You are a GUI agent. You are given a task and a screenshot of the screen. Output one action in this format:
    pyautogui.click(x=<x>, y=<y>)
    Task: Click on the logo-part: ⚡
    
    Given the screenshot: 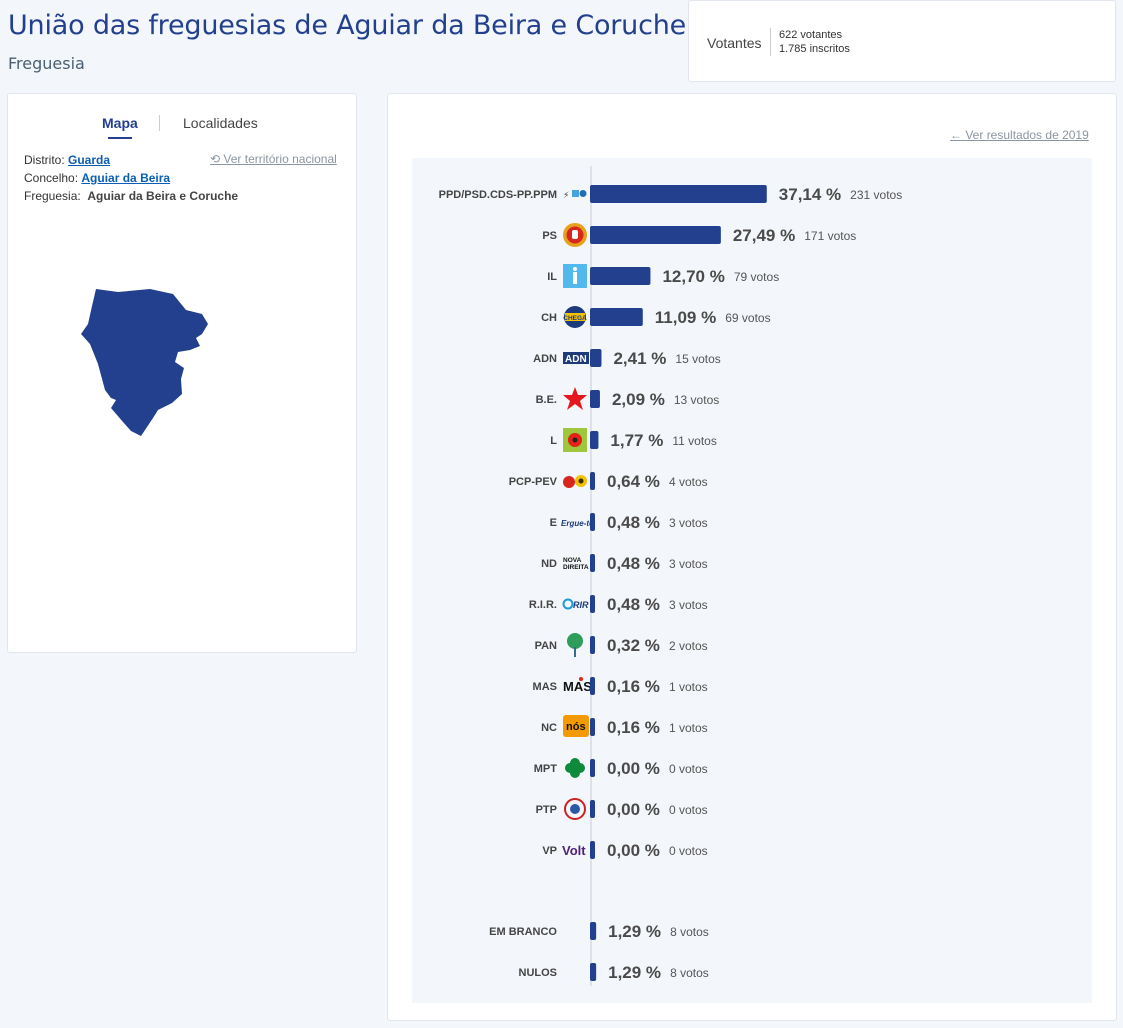 What is the action you would take?
    pyautogui.click(x=566, y=195)
    